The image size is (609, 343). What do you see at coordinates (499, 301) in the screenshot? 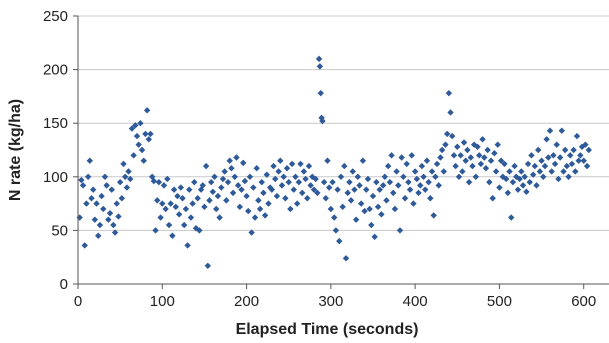
I see `x-tick-label: 500` at bounding box center [499, 301].